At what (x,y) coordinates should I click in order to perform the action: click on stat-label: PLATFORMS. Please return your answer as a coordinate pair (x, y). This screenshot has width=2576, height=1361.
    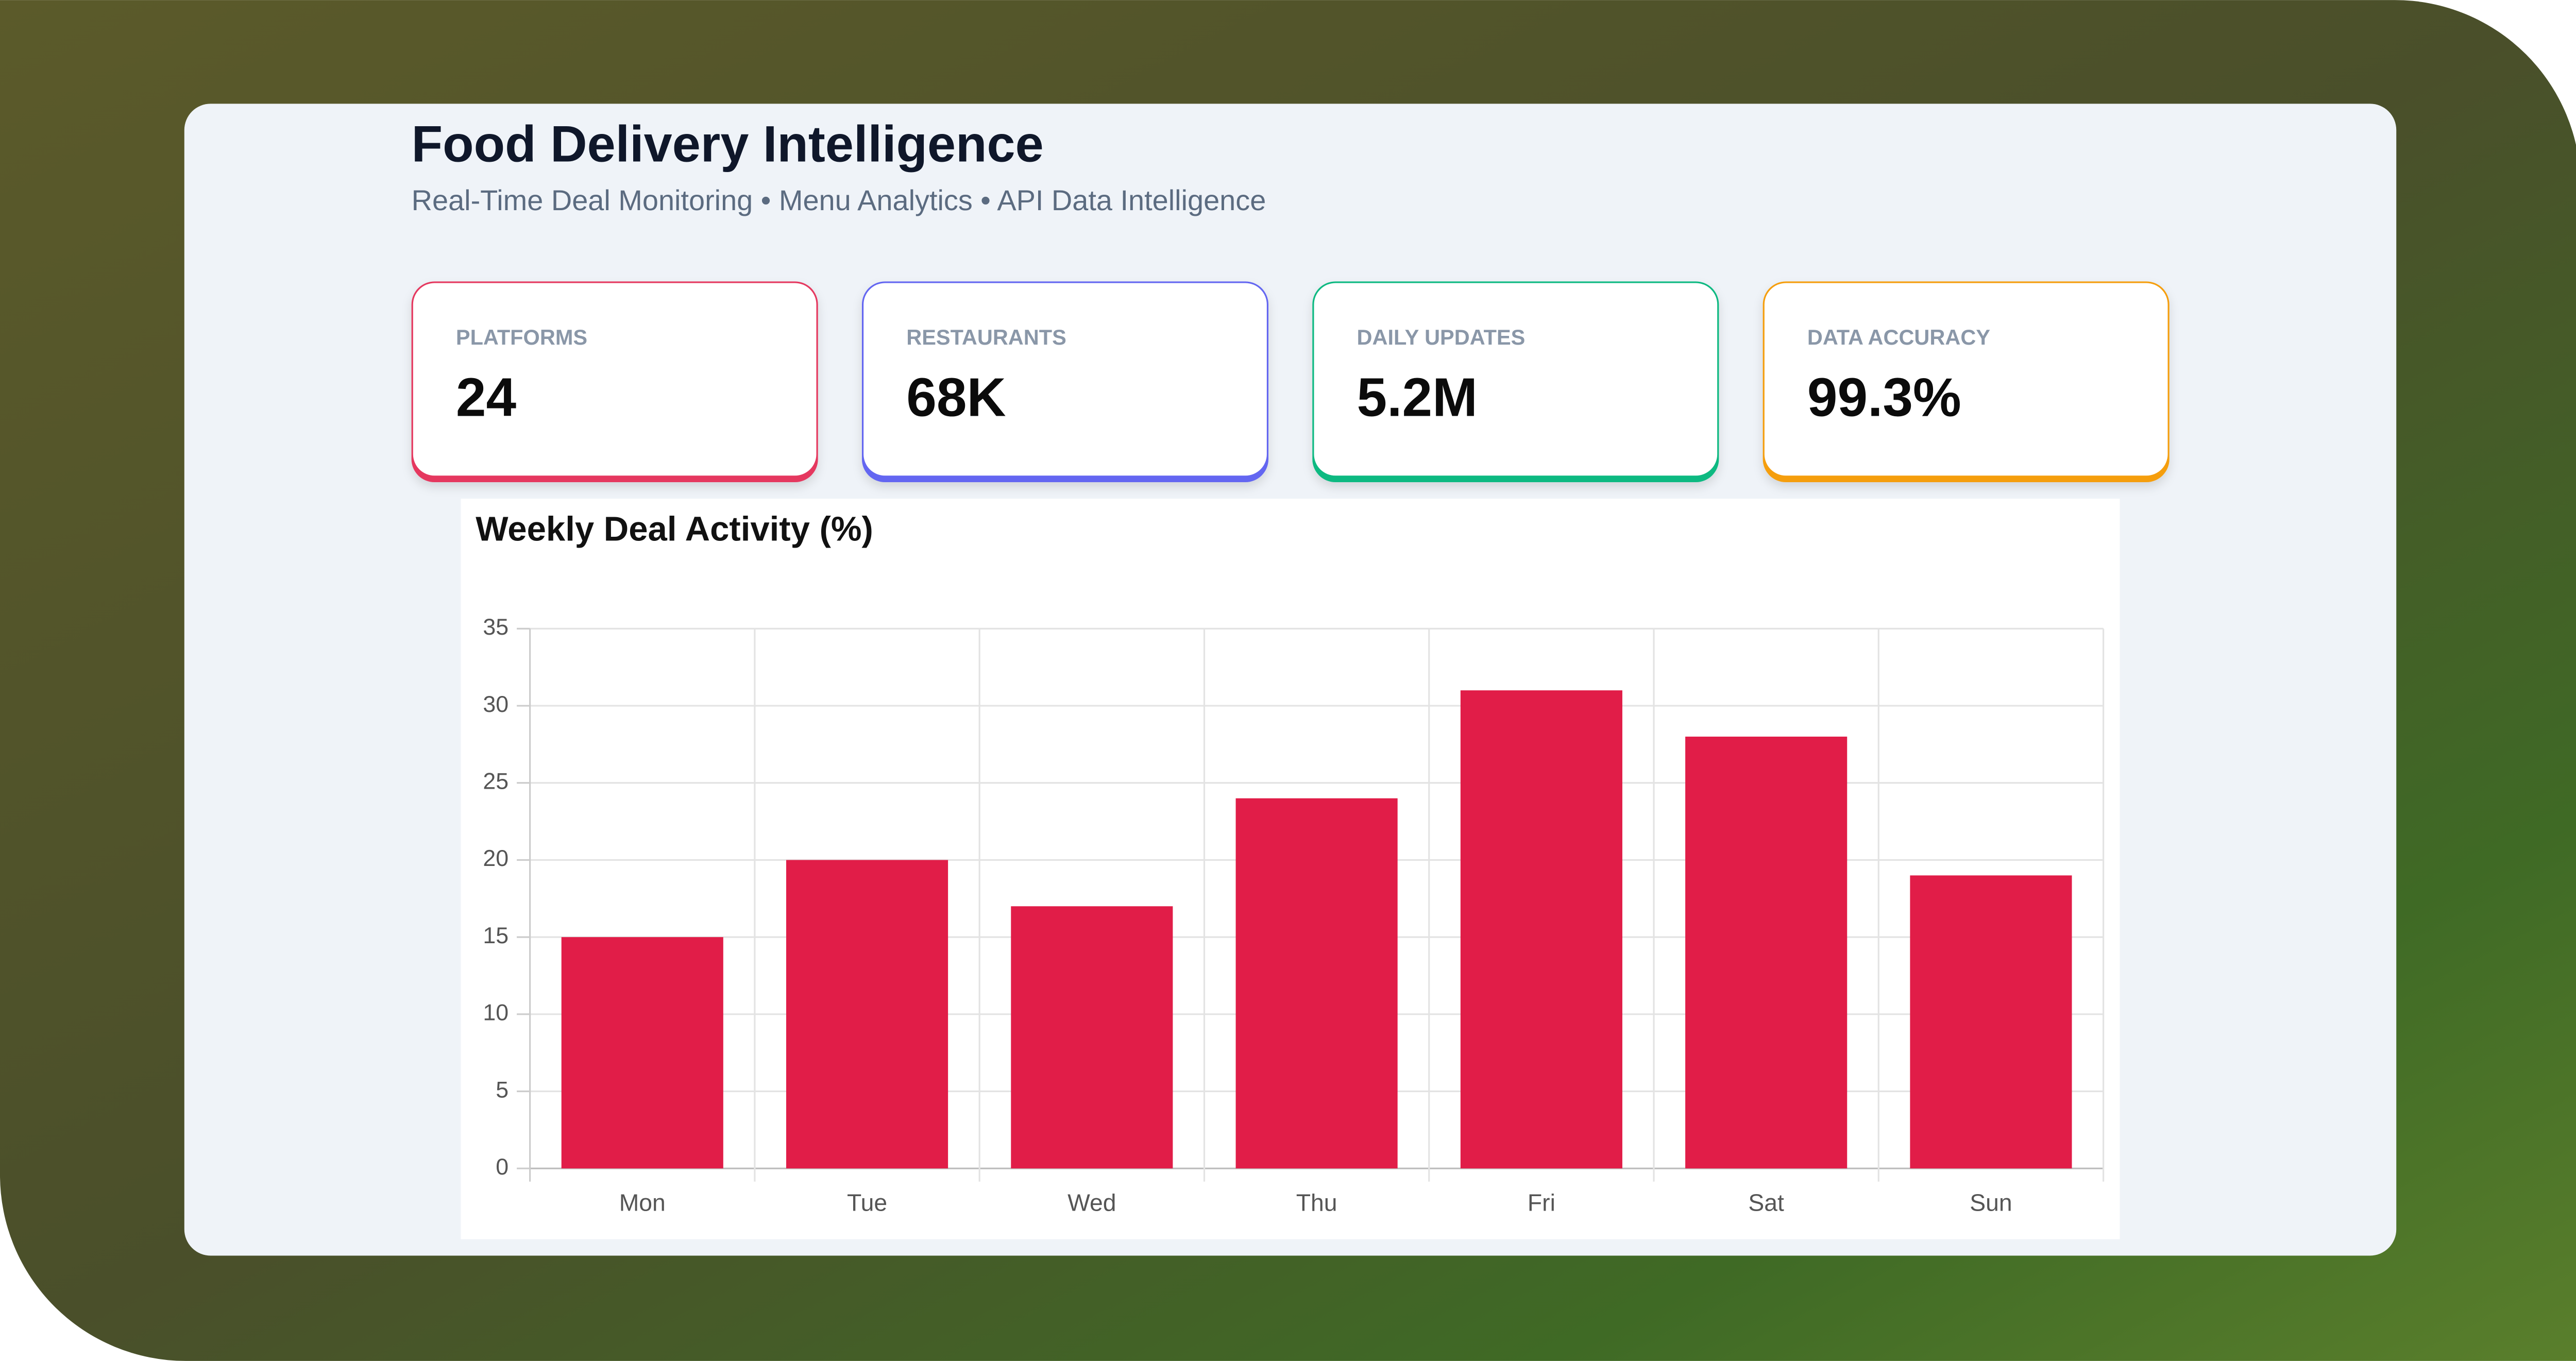
    Looking at the image, I should click on (521, 337).